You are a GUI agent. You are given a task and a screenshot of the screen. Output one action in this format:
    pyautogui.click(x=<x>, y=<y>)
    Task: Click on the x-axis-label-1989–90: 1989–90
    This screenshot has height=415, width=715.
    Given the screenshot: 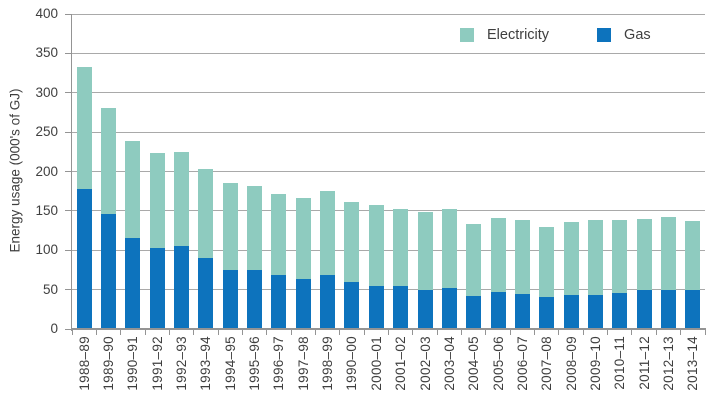 What is the action you would take?
    pyautogui.click(x=109, y=363)
    